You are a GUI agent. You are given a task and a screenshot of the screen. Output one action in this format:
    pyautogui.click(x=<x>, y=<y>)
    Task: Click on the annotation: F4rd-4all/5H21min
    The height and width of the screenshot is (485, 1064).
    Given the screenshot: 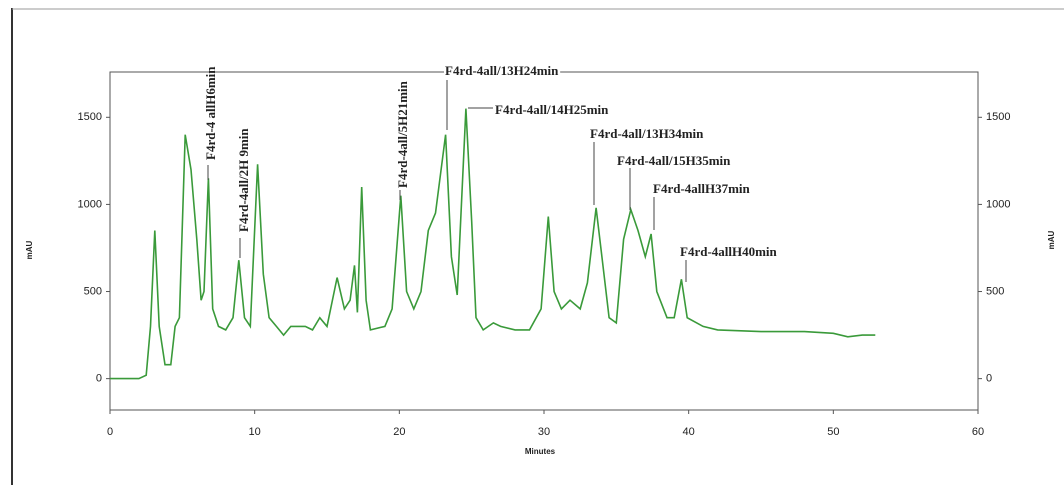 What is the action you would take?
    pyautogui.click(x=402, y=134)
    